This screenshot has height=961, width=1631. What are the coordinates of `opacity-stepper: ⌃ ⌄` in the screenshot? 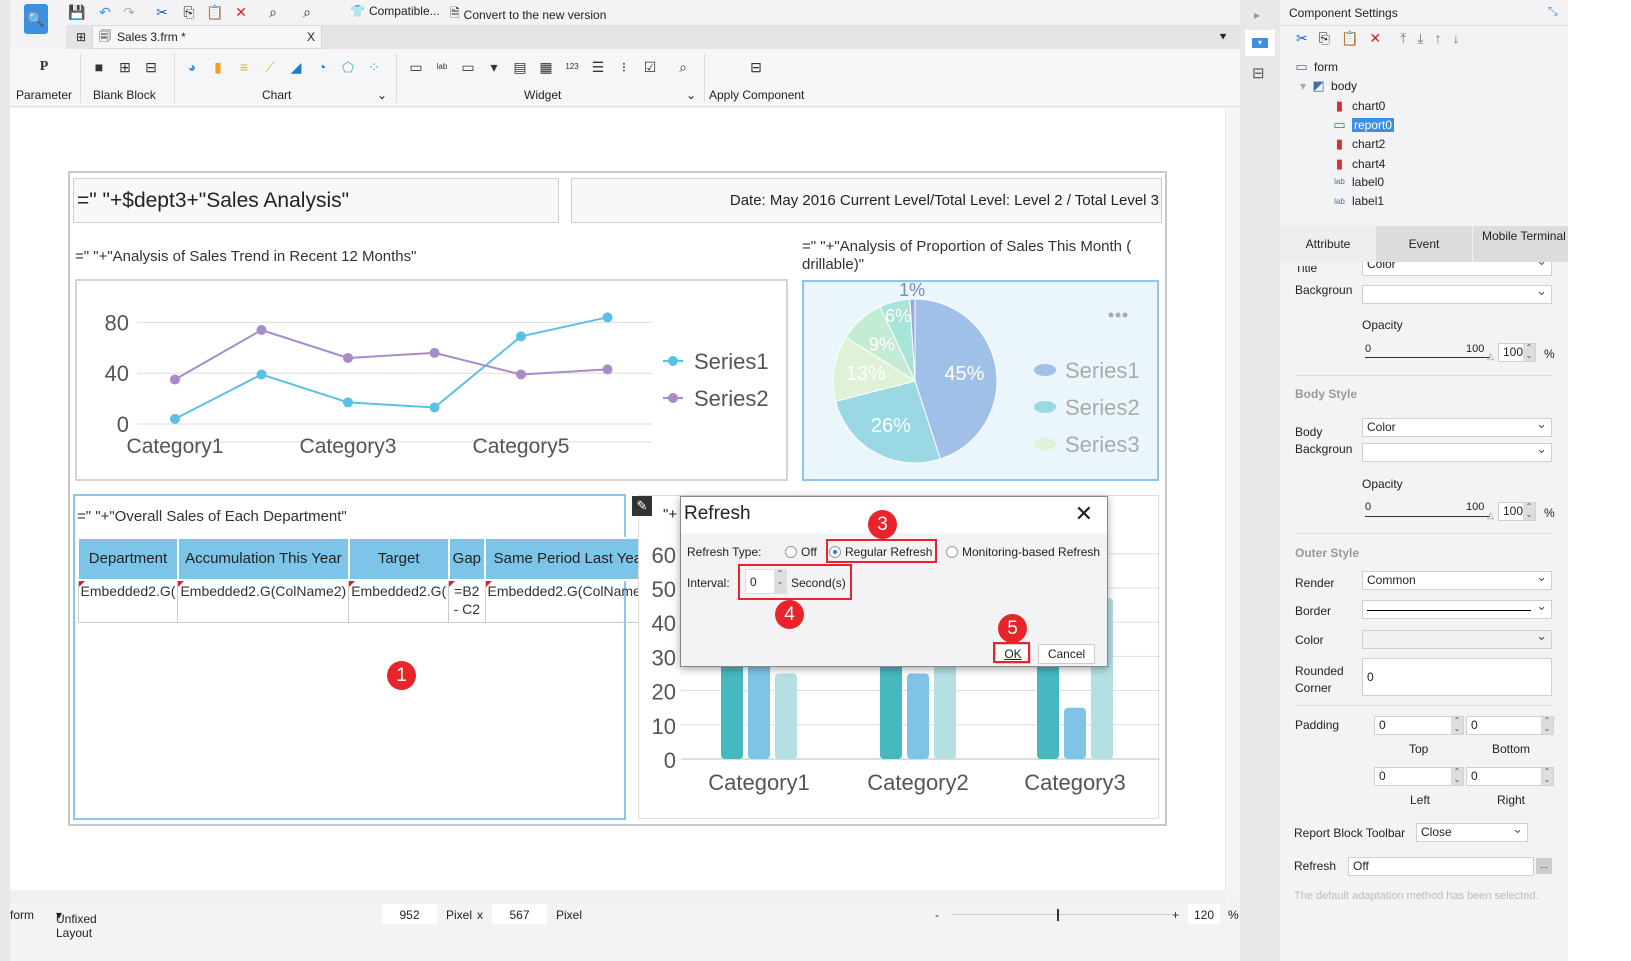 It's located at (1529, 352).